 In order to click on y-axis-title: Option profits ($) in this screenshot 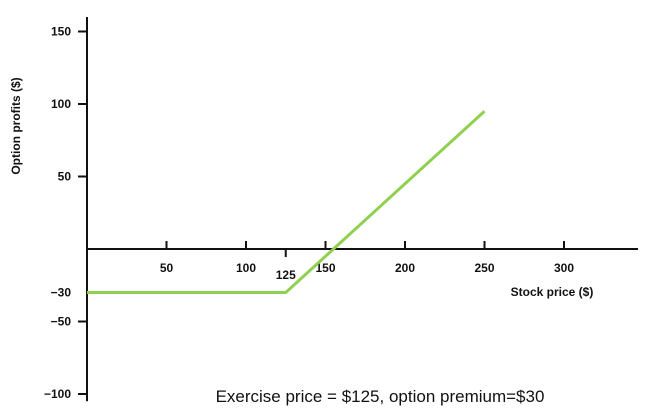, I will do `click(16, 125)`.